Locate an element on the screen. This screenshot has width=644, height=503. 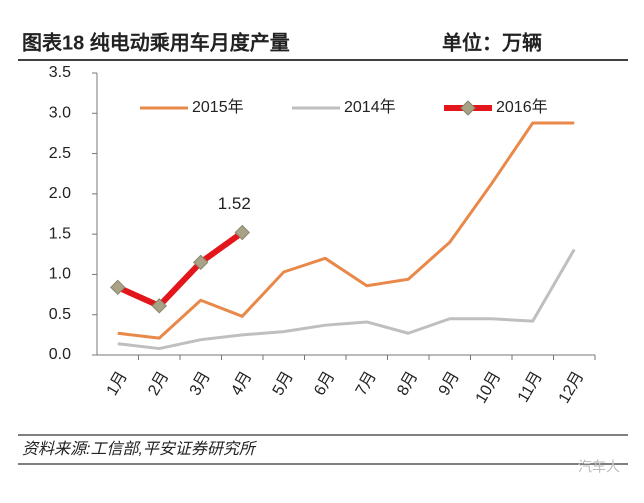
x-tick-label: 5月 is located at coordinates (283, 384).